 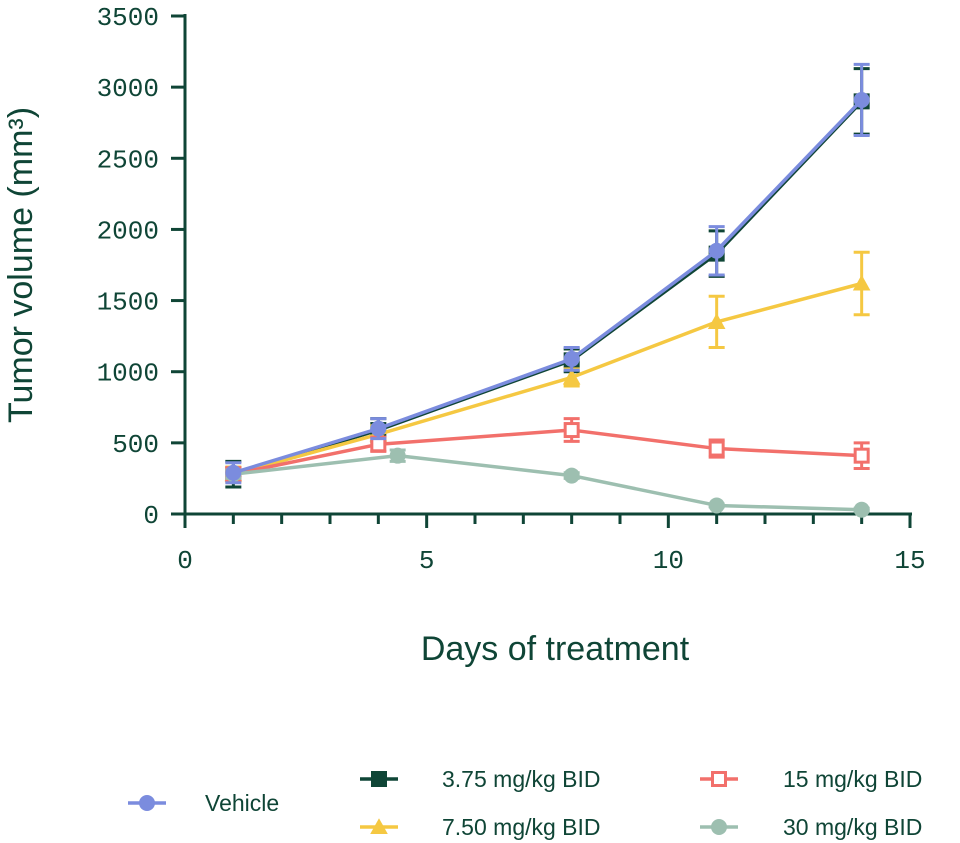 I want to click on legend-label: Vehicle, so click(x=242, y=803).